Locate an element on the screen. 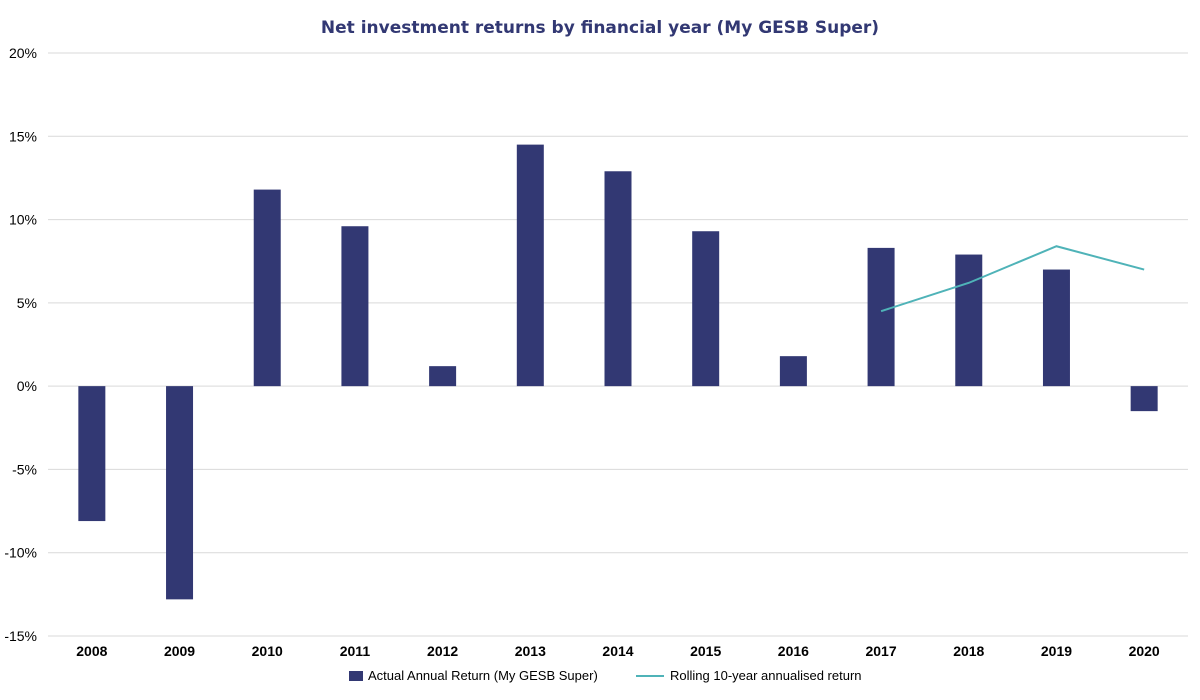 The height and width of the screenshot is (700, 1200). y-tick-label: 15% is located at coordinates (23, 136).